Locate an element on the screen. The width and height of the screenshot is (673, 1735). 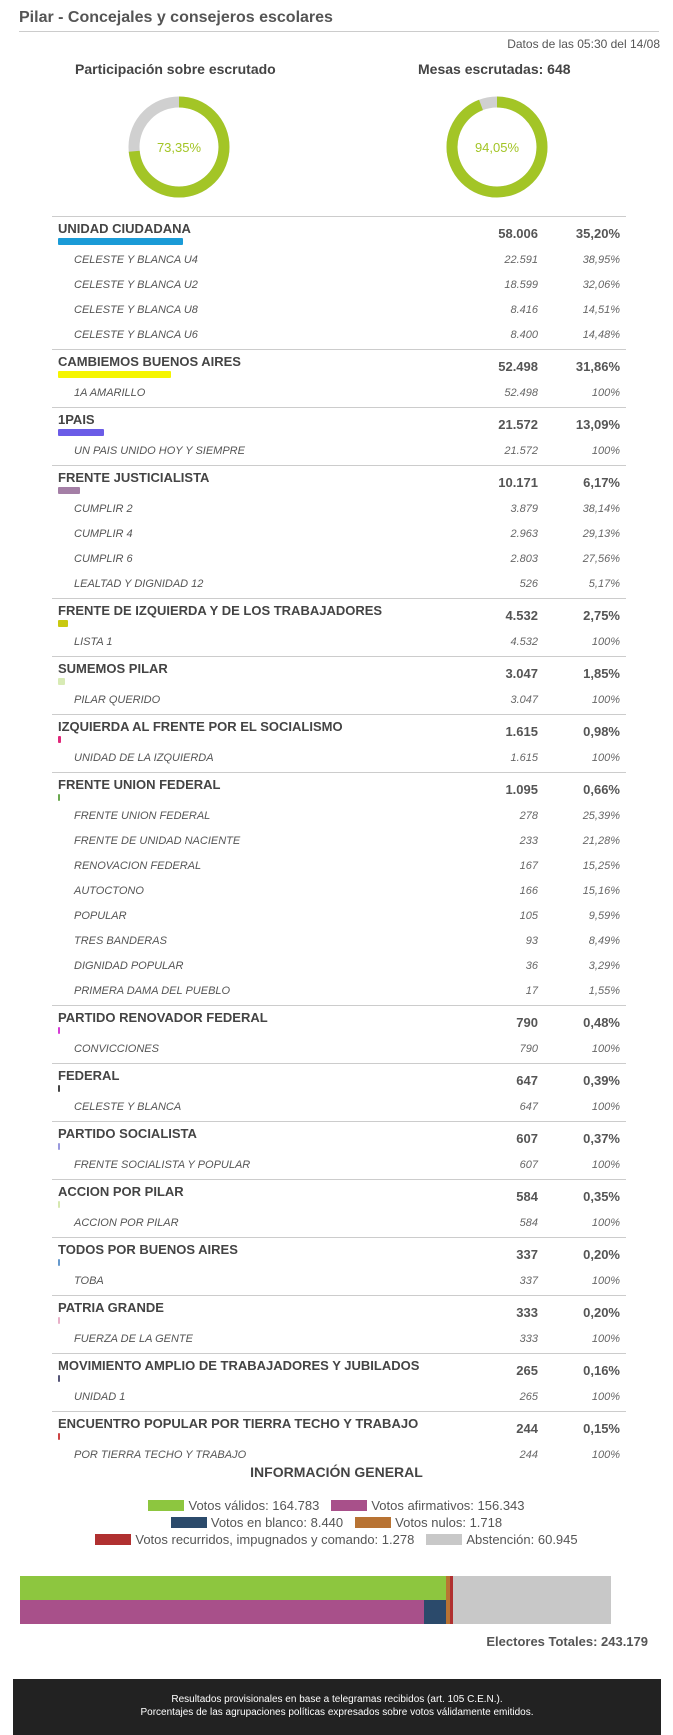
list-name: CELESTE Y BLANCA U4 is located at coordinates (136, 260).